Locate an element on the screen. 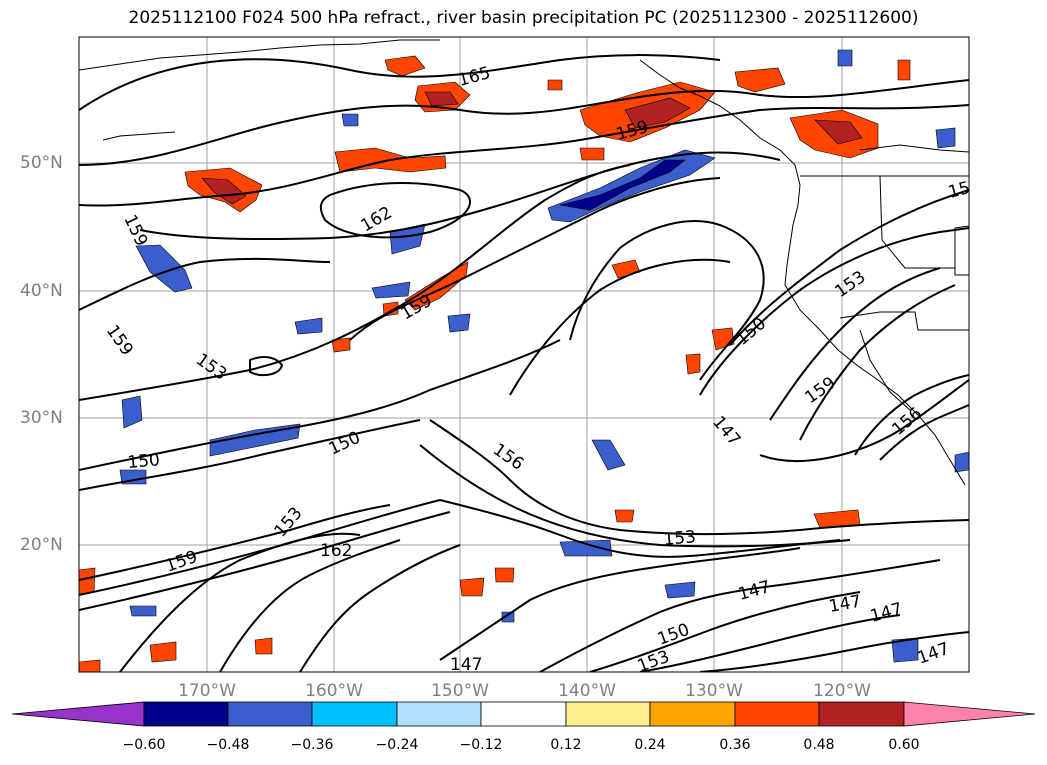 The width and height of the screenshot is (1047, 765). lat-label-30n: 30°N is located at coordinates (41, 418).